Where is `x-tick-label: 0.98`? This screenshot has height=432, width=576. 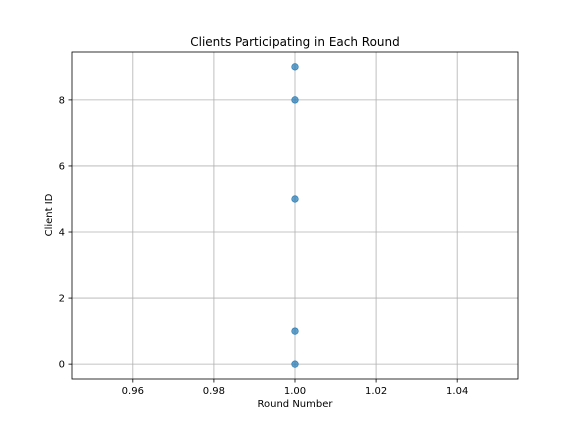 x-tick-label: 0.98 is located at coordinates (214, 391).